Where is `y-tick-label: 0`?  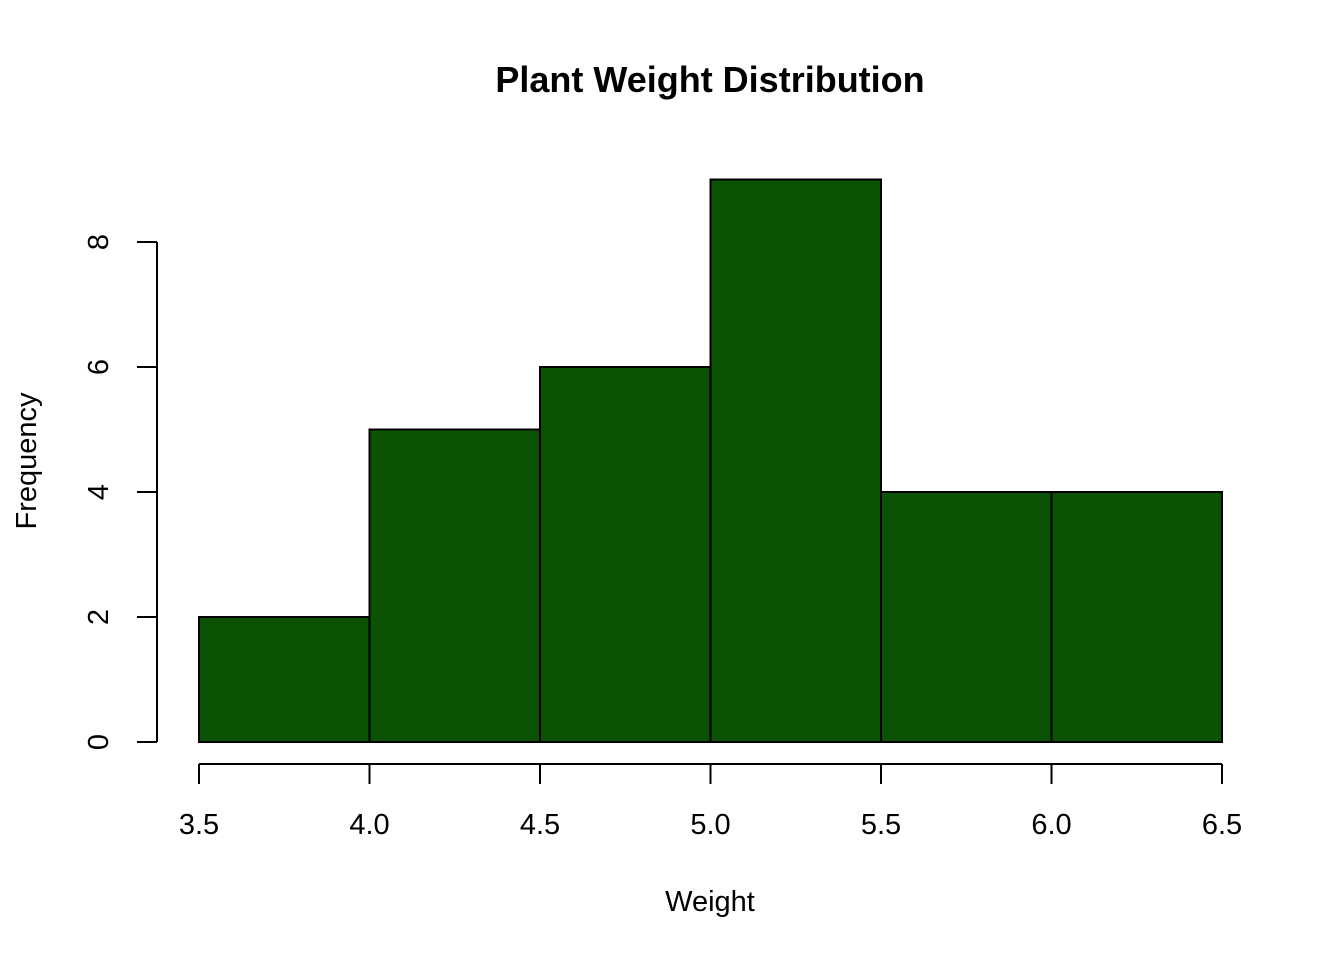 y-tick-label: 0 is located at coordinates (99, 742).